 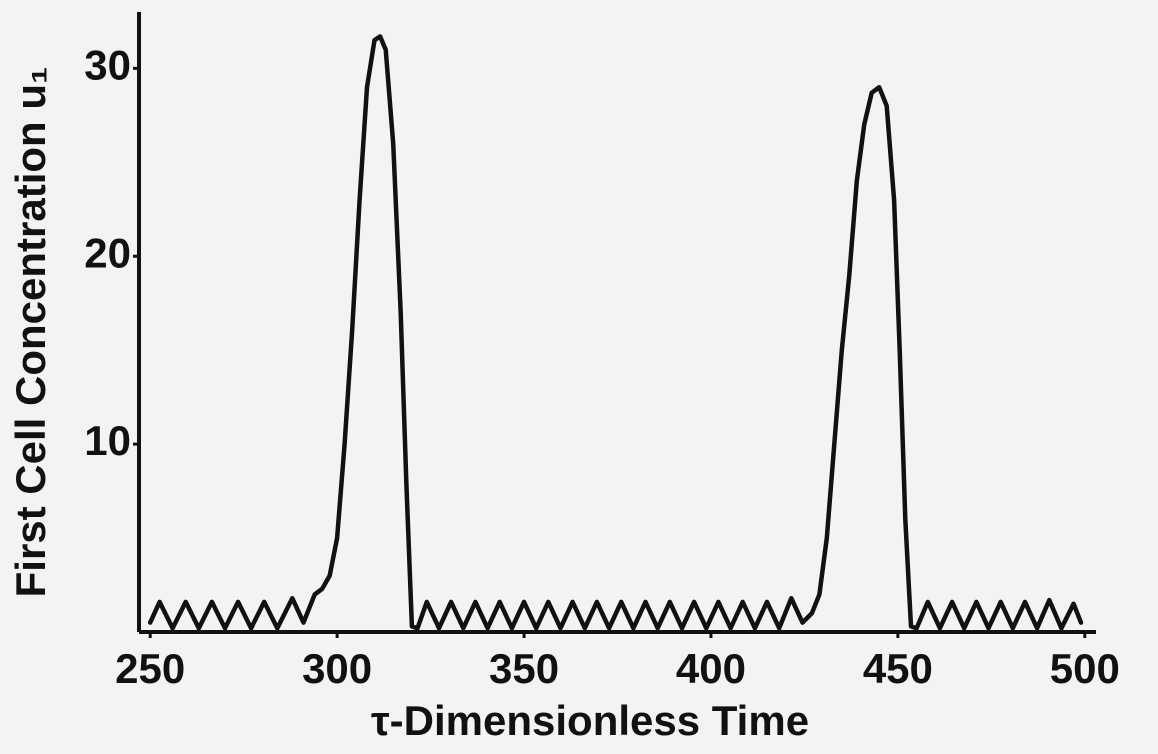 What do you see at coordinates (711, 668) in the screenshot?
I see `x-tick-label: 400` at bounding box center [711, 668].